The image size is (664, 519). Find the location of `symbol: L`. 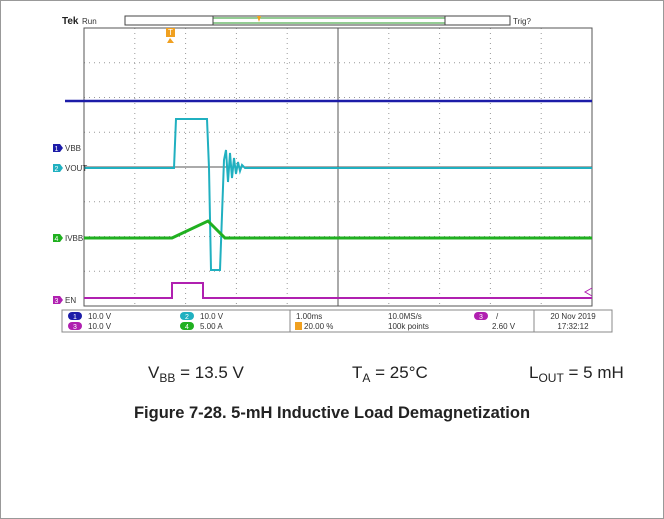

symbol: L is located at coordinates (533, 372).